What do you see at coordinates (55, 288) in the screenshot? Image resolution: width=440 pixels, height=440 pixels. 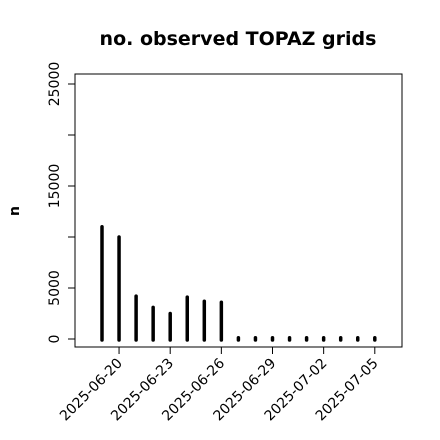 I see `y-tick-label: 5000` at bounding box center [55, 288].